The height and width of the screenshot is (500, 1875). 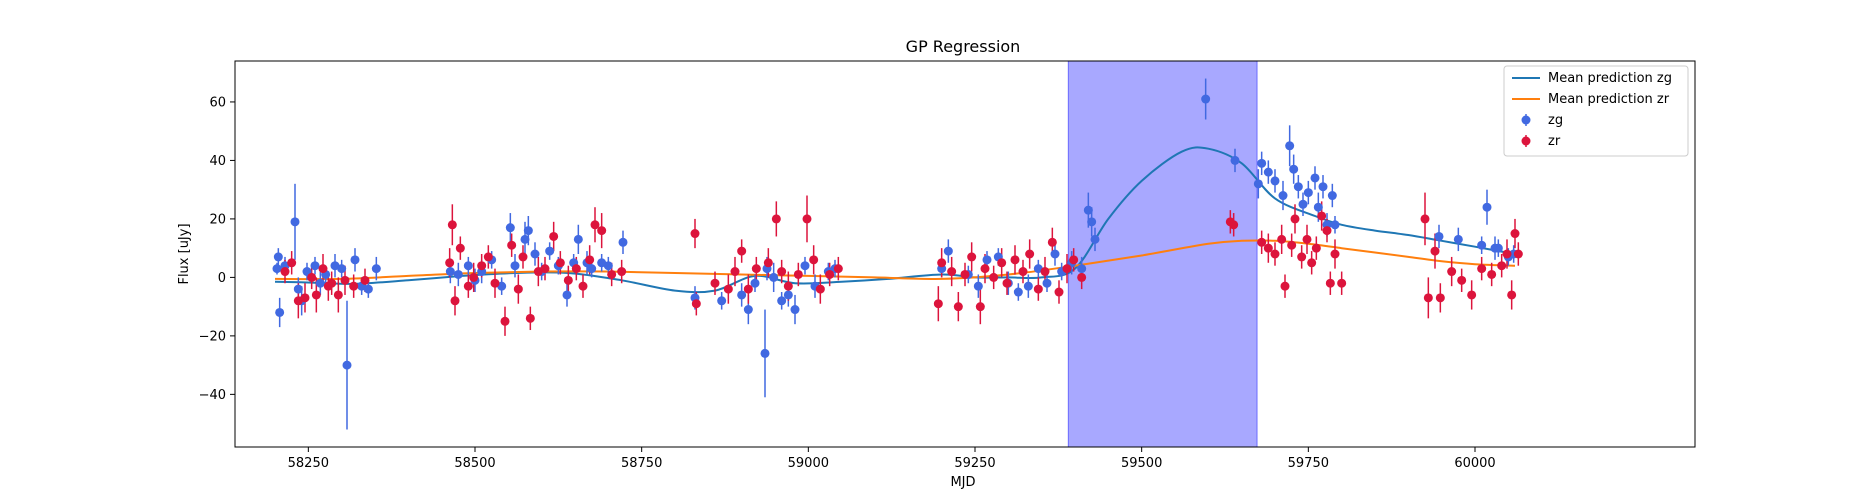 I want to click on y-axis-label: Flux [uJy], so click(x=184, y=253).